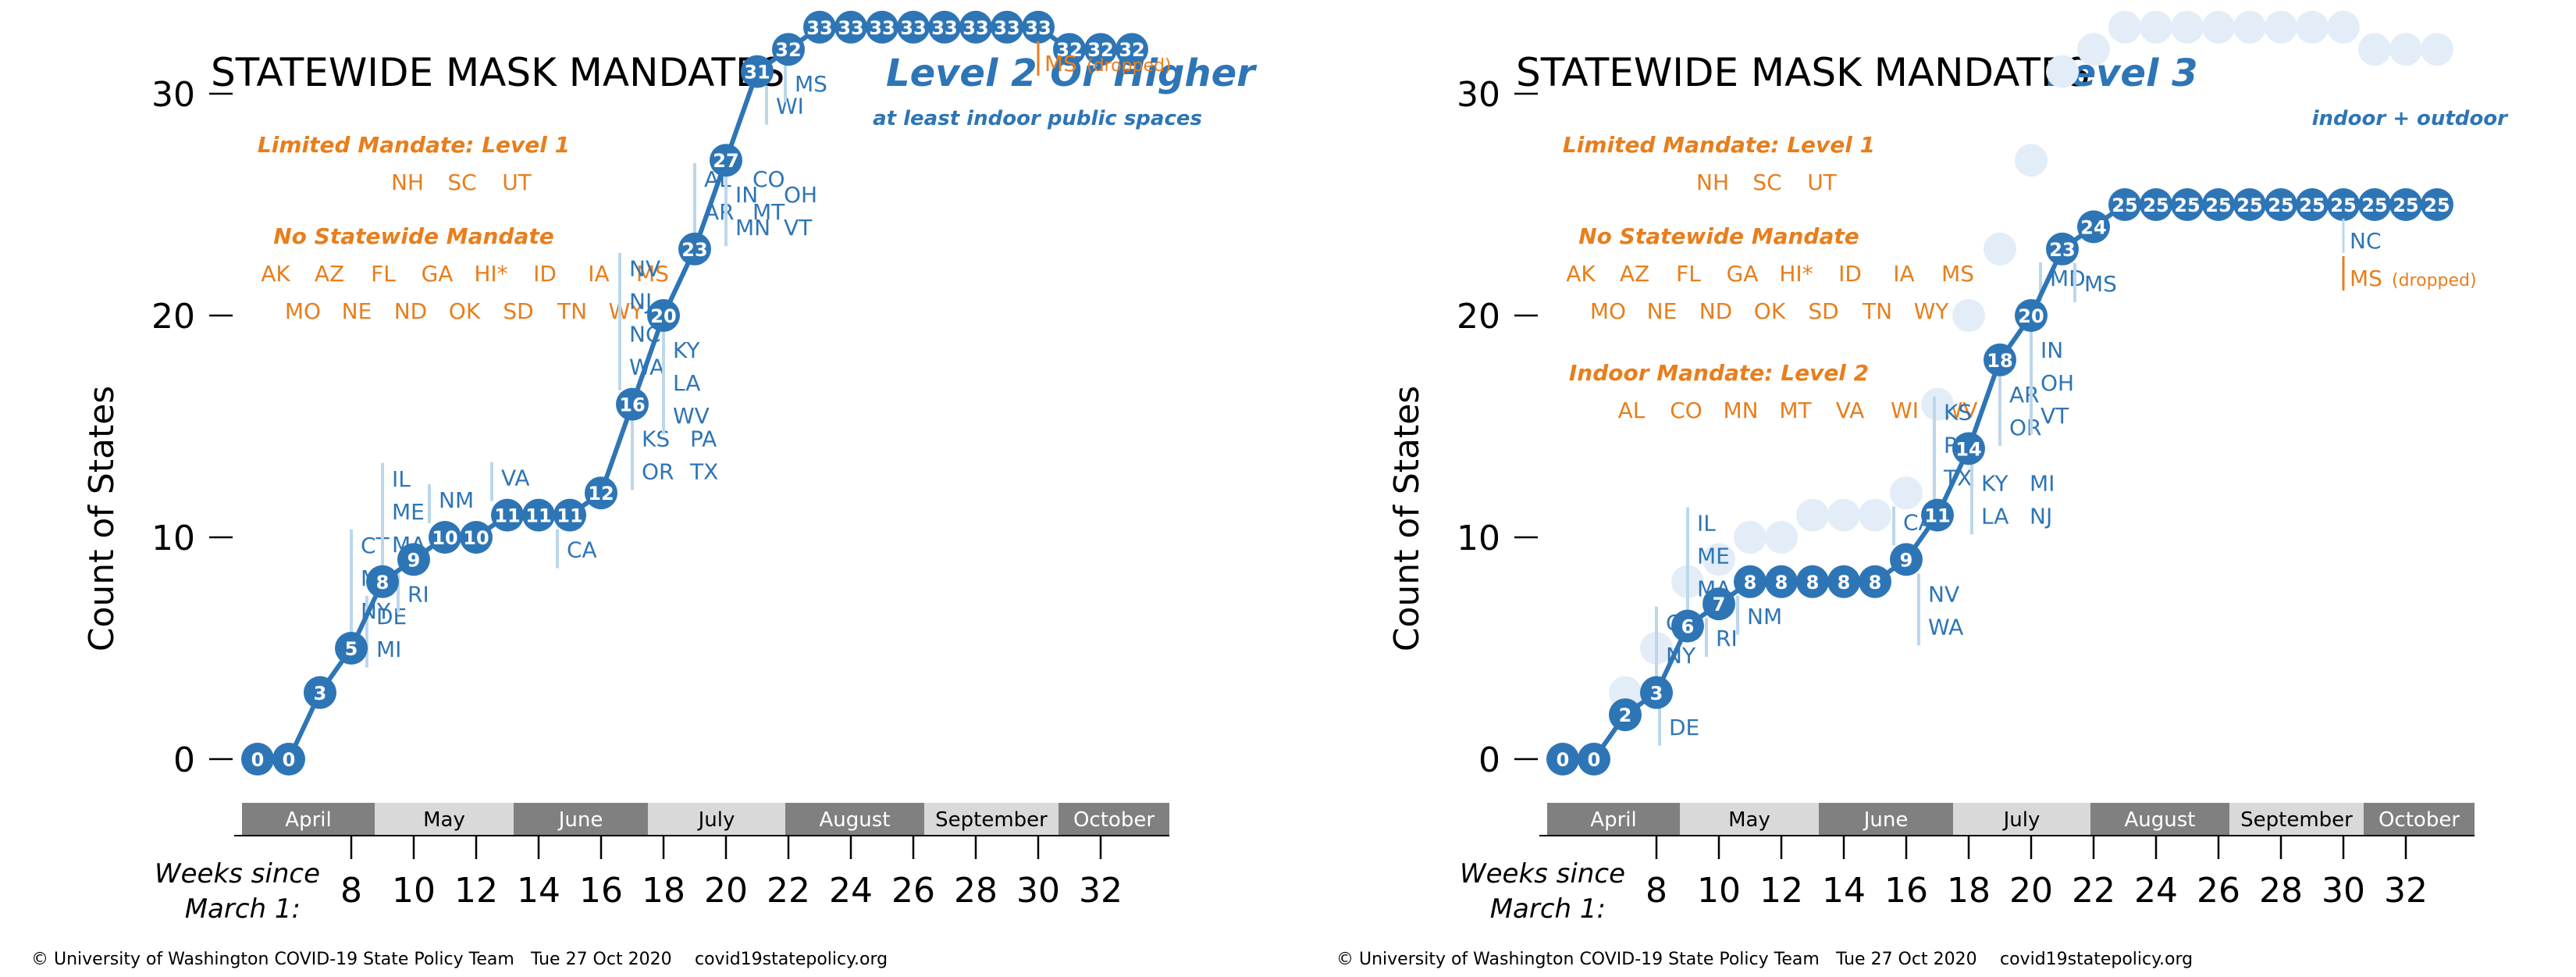  What do you see at coordinates (1718, 236) in the screenshot?
I see `legend-group-title: No Statewide Mandate` at bounding box center [1718, 236].